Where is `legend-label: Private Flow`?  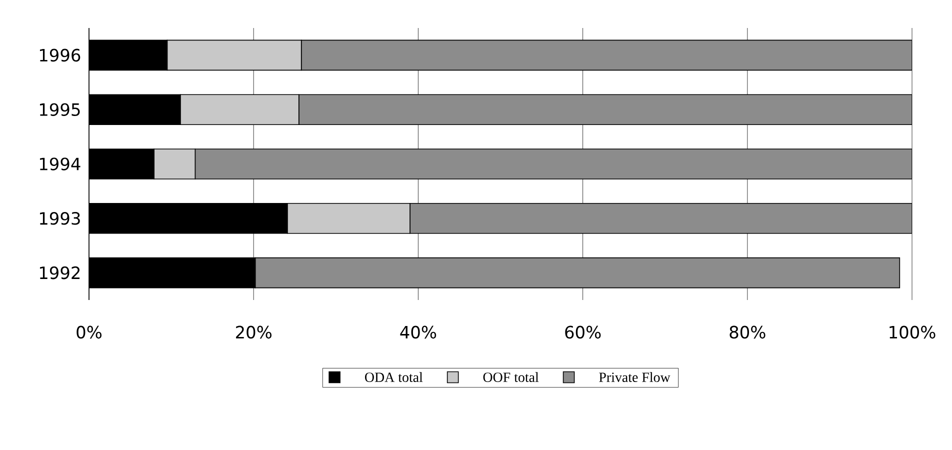
legend-label: Private Flow is located at coordinates (634, 377).